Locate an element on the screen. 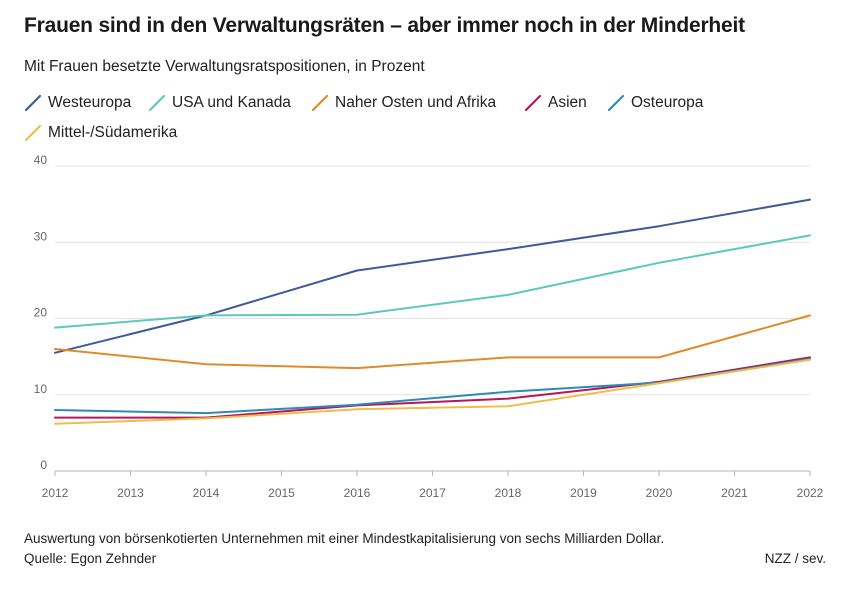  legend-item: Naher Osten und Afrika is located at coordinates (403, 103).